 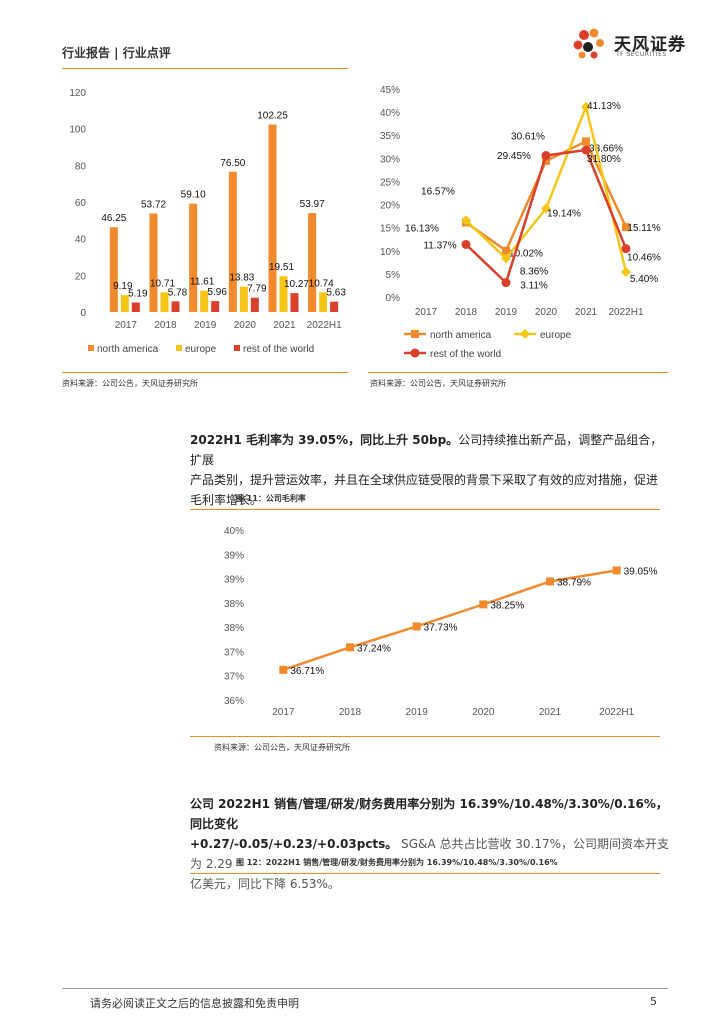 What do you see at coordinates (441, 627) in the screenshot?
I see `data-label: 37.73%` at bounding box center [441, 627].